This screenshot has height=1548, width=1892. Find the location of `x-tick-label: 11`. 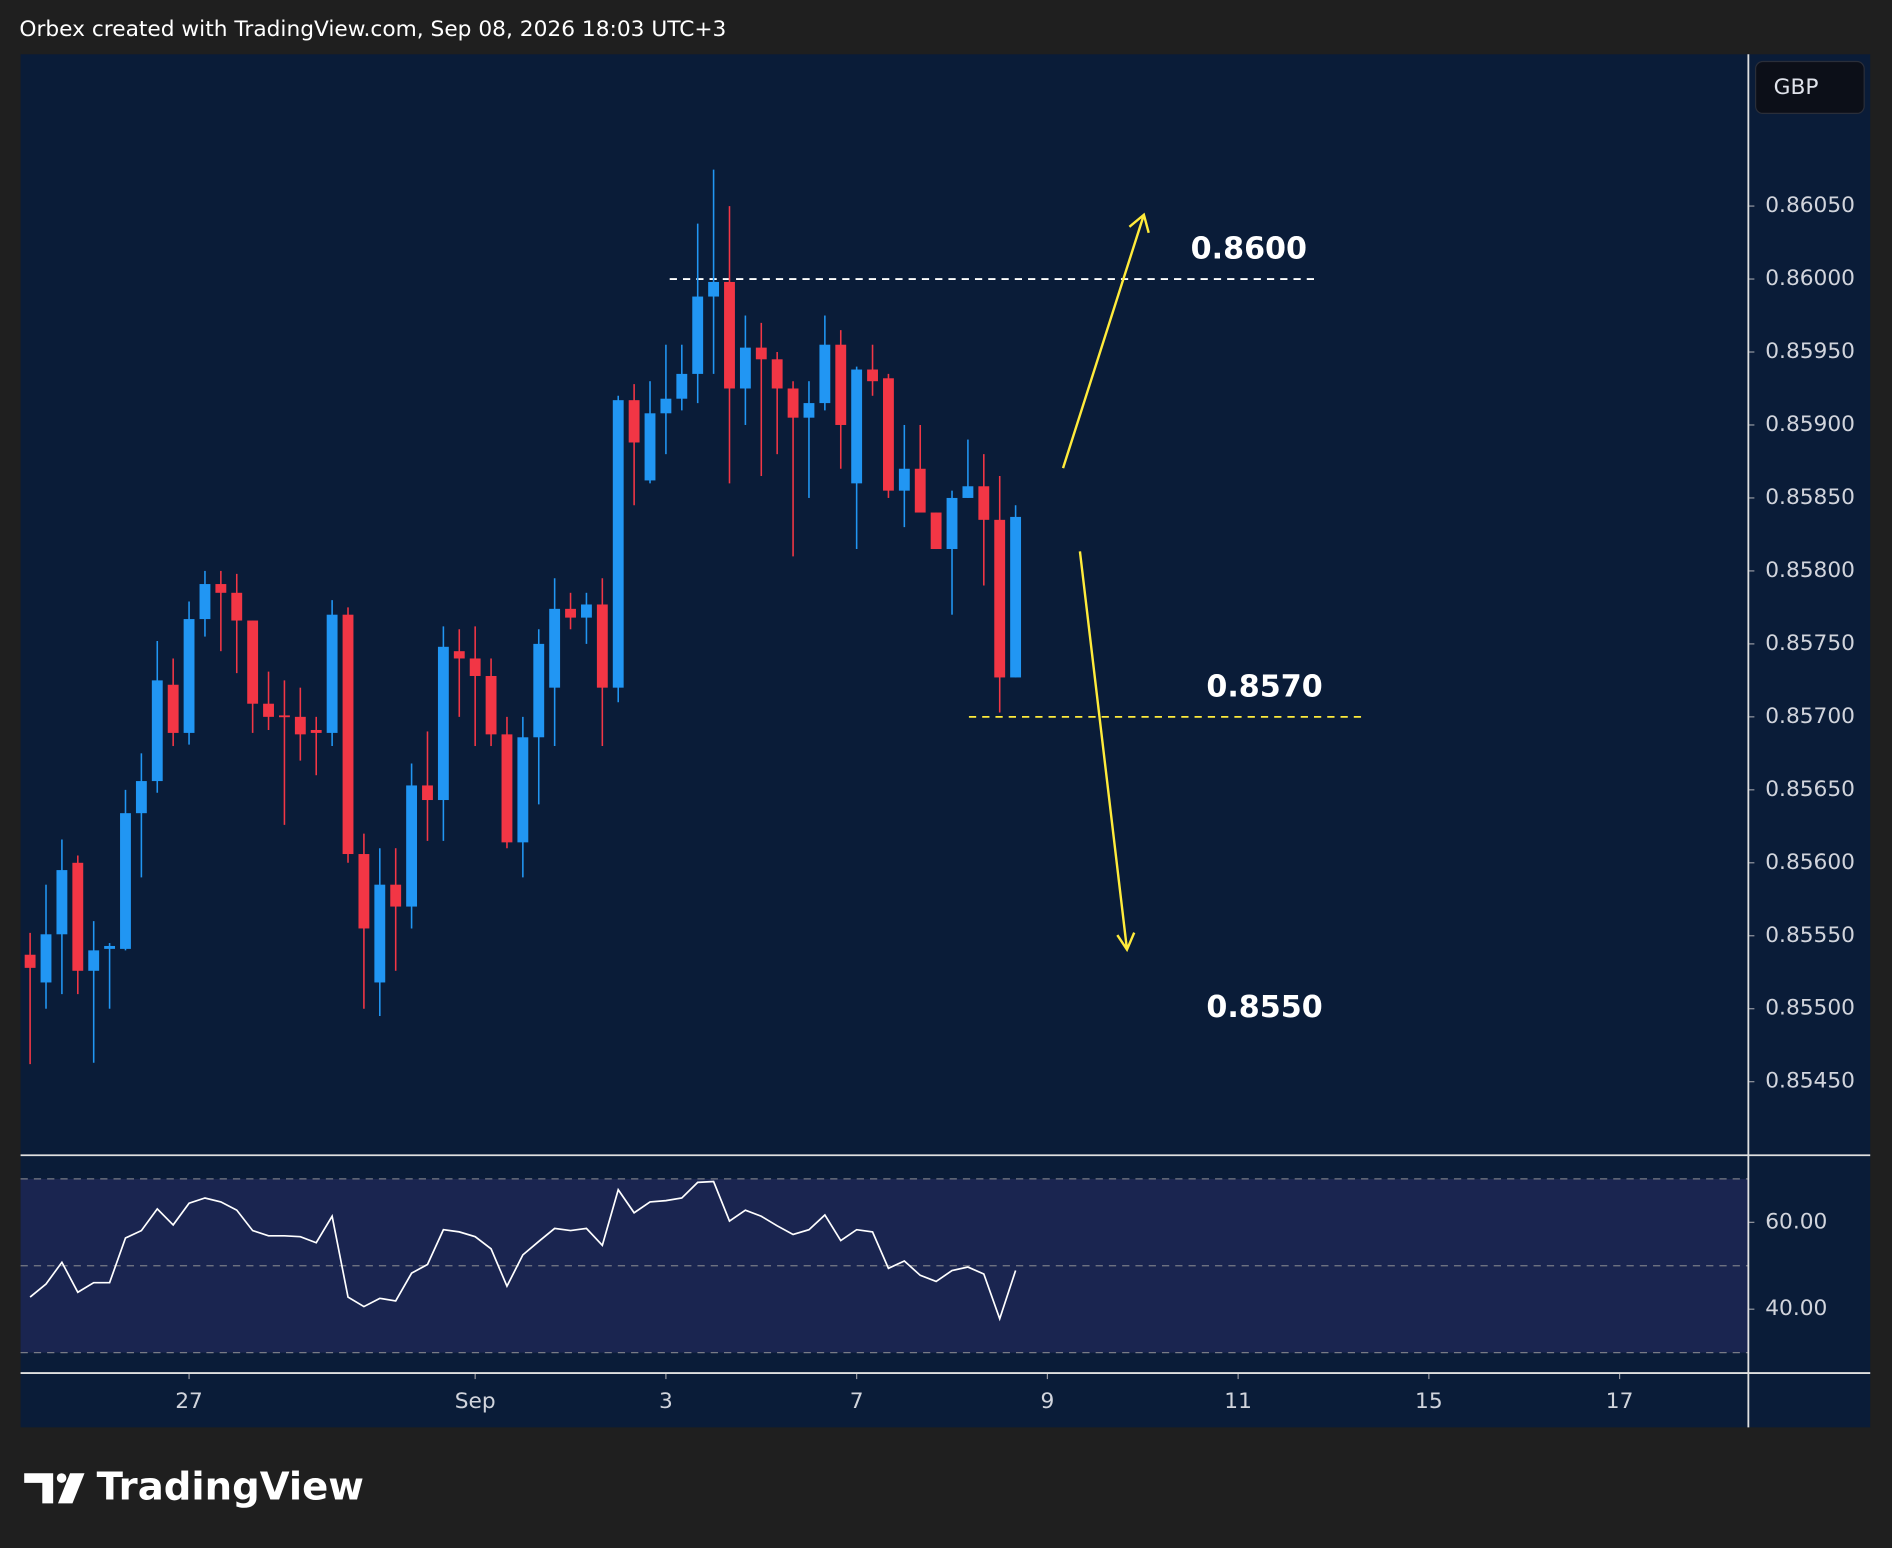

x-tick-label: 11 is located at coordinates (1238, 1401).